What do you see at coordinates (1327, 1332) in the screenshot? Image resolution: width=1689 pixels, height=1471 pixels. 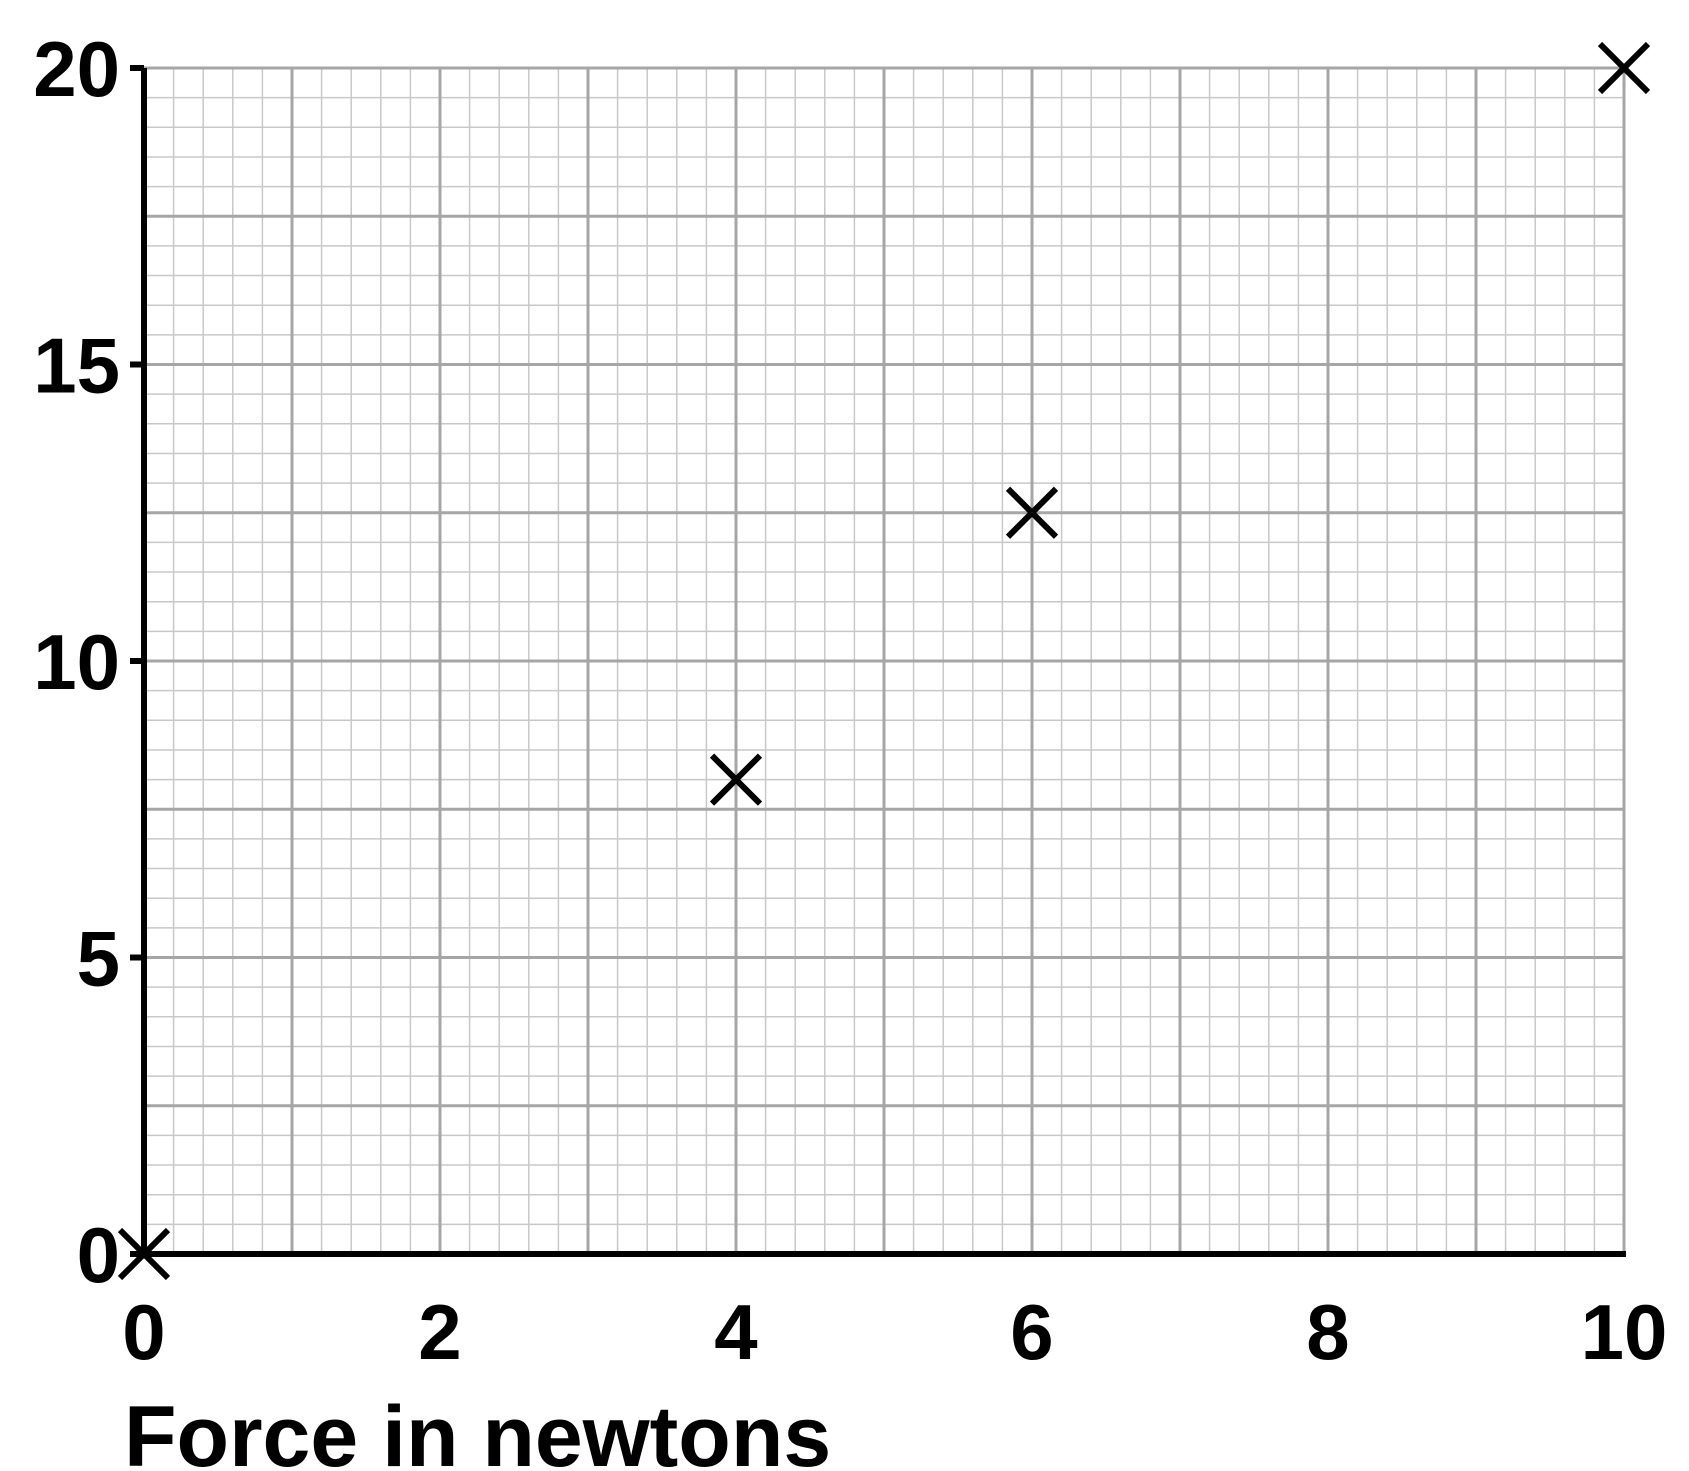 I see `x-tick-label: 8` at bounding box center [1327, 1332].